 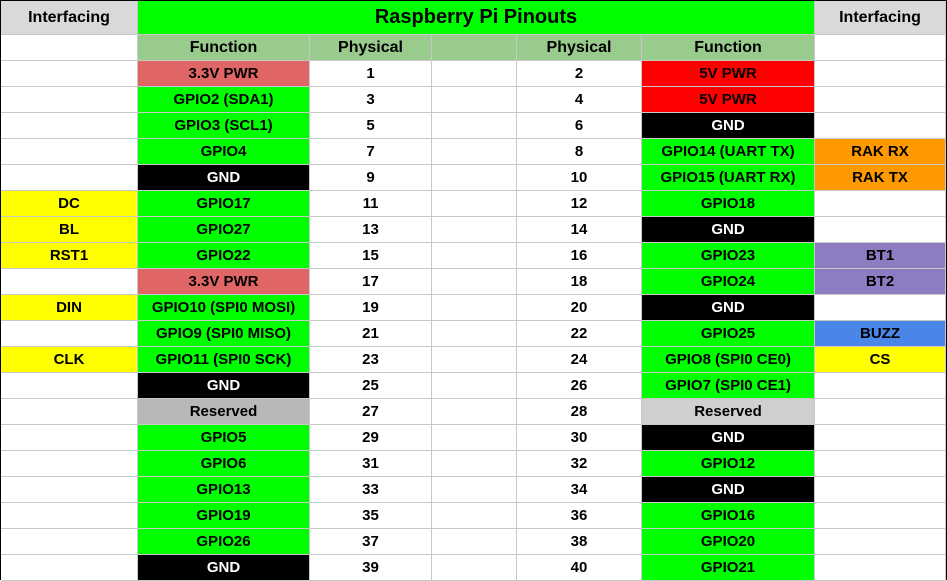 What do you see at coordinates (579, 126) in the screenshot?
I see `right-physical-pin: 6` at bounding box center [579, 126].